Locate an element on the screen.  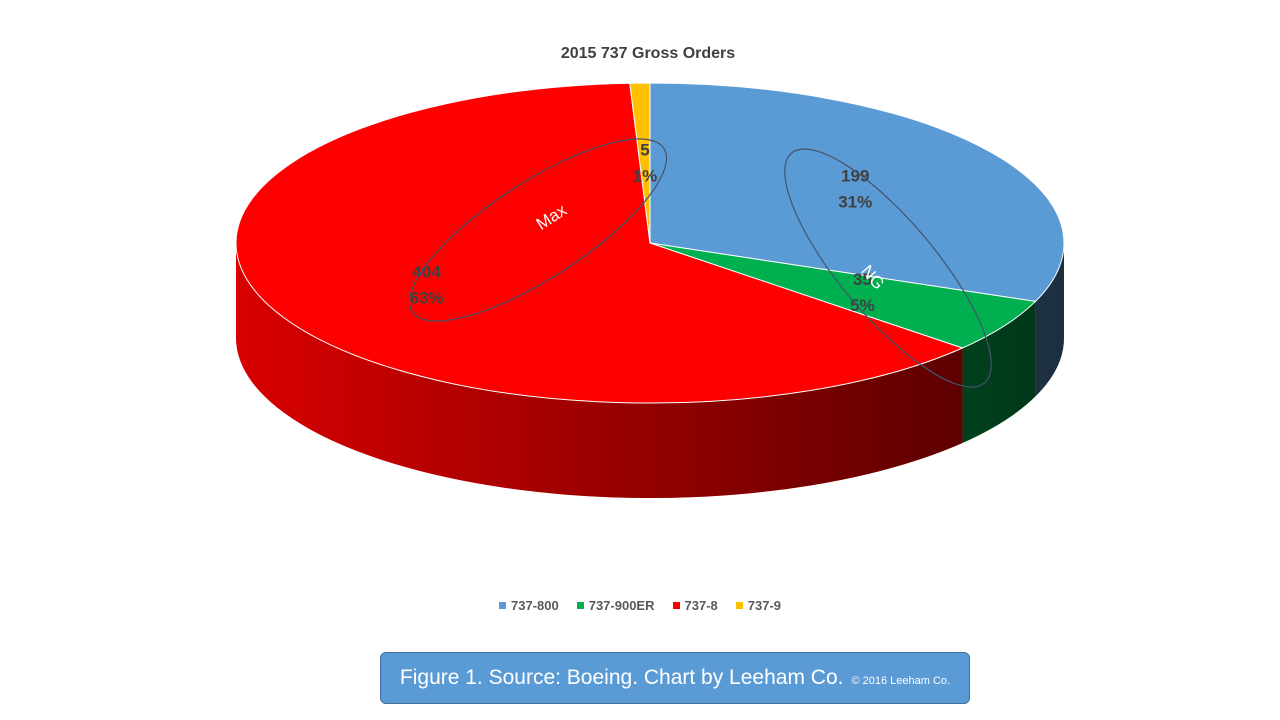
legend-label: 737-8 is located at coordinates (701, 605).